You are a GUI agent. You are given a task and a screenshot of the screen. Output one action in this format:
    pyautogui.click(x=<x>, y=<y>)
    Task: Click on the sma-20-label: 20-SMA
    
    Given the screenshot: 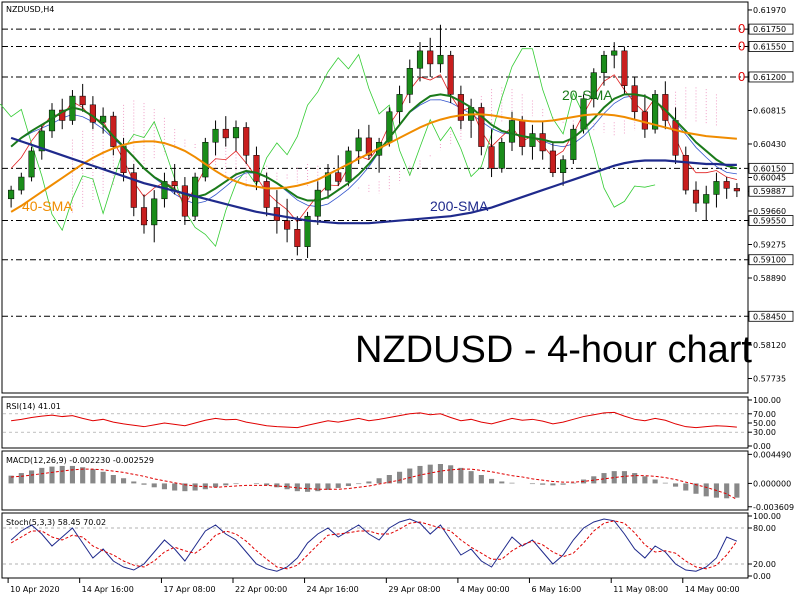 What is the action you would take?
    pyautogui.click(x=587, y=95)
    